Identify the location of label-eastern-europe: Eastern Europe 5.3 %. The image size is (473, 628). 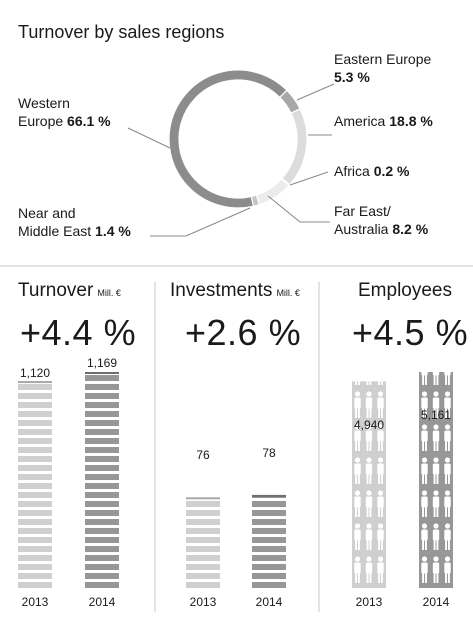
(383, 68).